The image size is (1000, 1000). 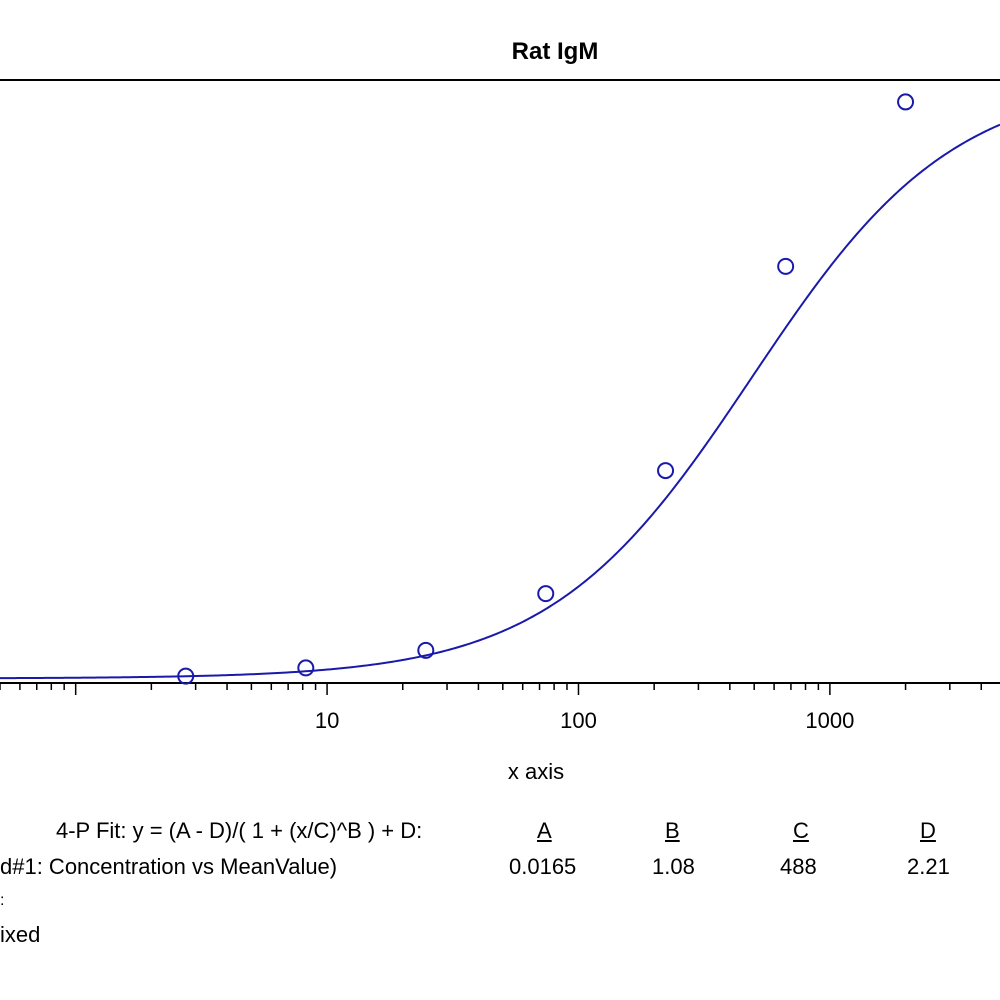 What do you see at coordinates (169, 866) in the screenshot?
I see `dataset-label: d#1: Concentration vs MeanValue)` at bounding box center [169, 866].